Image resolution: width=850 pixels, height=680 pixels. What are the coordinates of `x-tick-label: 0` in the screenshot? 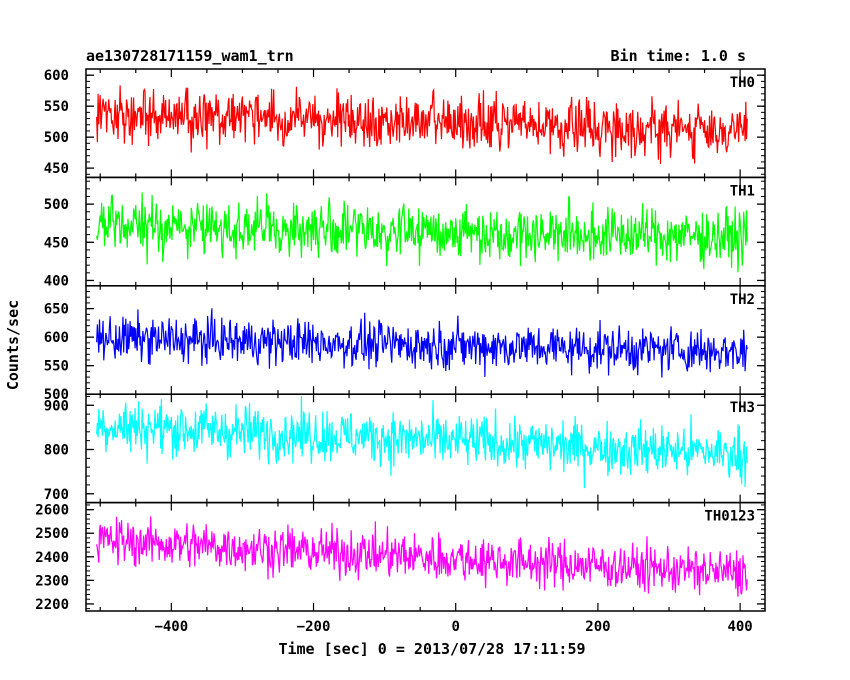 It's located at (455, 627).